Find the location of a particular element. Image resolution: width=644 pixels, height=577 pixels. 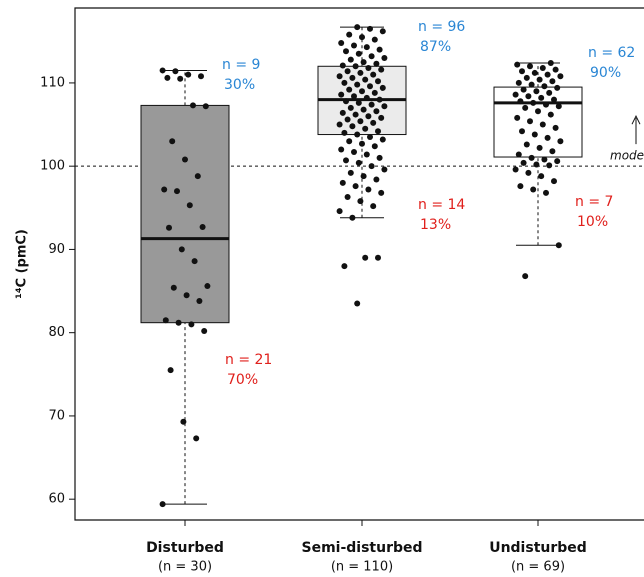

y-tick-label: 70 is located at coordinates (56, 415).